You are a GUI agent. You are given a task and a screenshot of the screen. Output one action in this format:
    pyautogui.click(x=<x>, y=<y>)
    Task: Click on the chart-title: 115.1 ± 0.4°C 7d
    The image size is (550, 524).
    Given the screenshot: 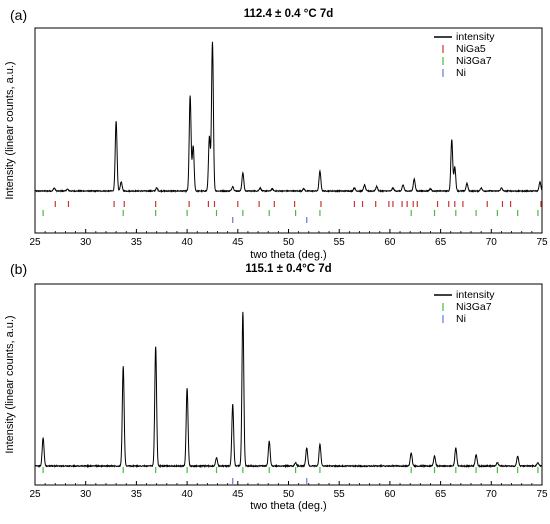 What is the action you would take?
    pyautogui.click(x=288, y=269)
    